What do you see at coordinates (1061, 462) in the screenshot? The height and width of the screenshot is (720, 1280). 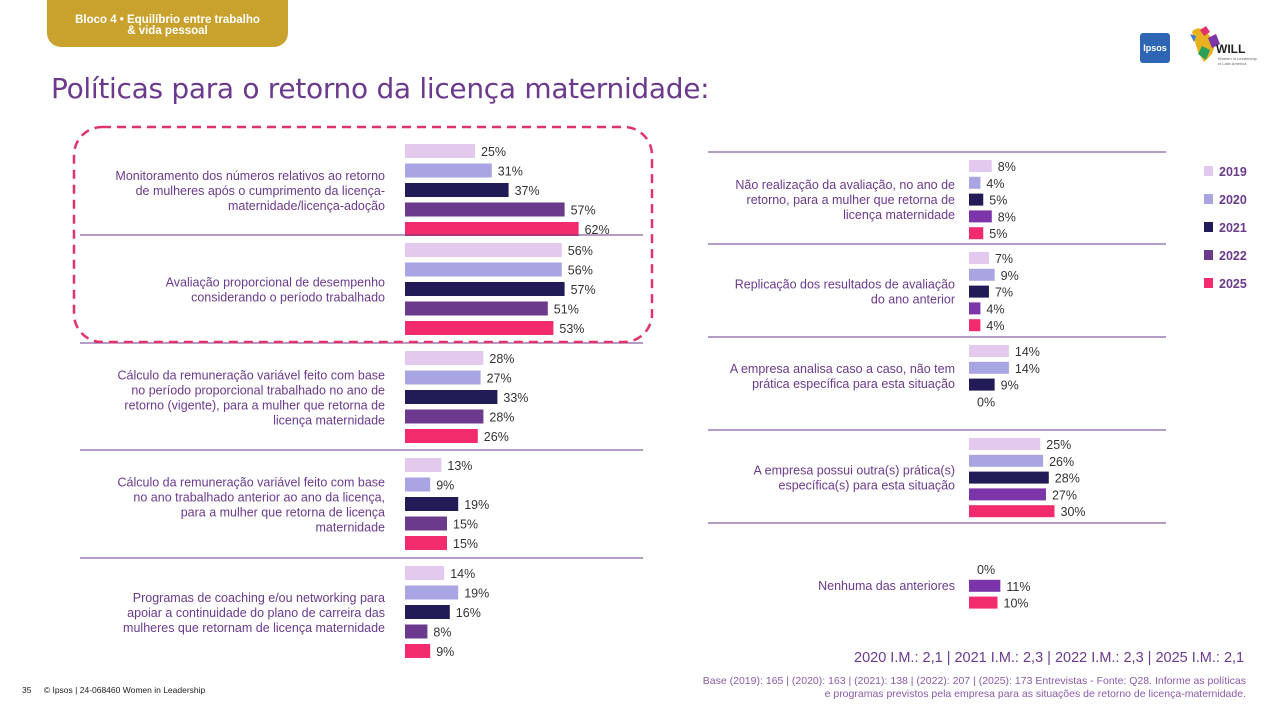 I see `data-label: 26%` at bounding box center [1061, 462].